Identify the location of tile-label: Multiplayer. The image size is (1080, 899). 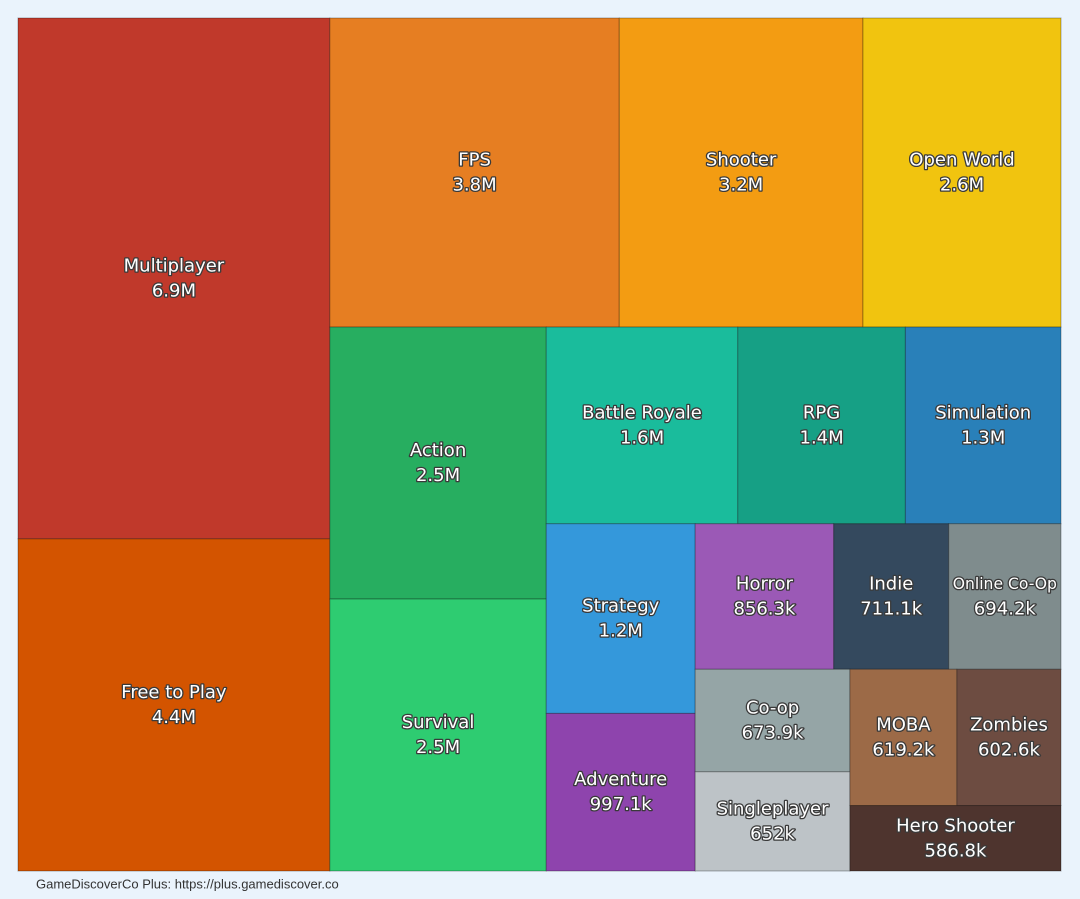
(174, 265).